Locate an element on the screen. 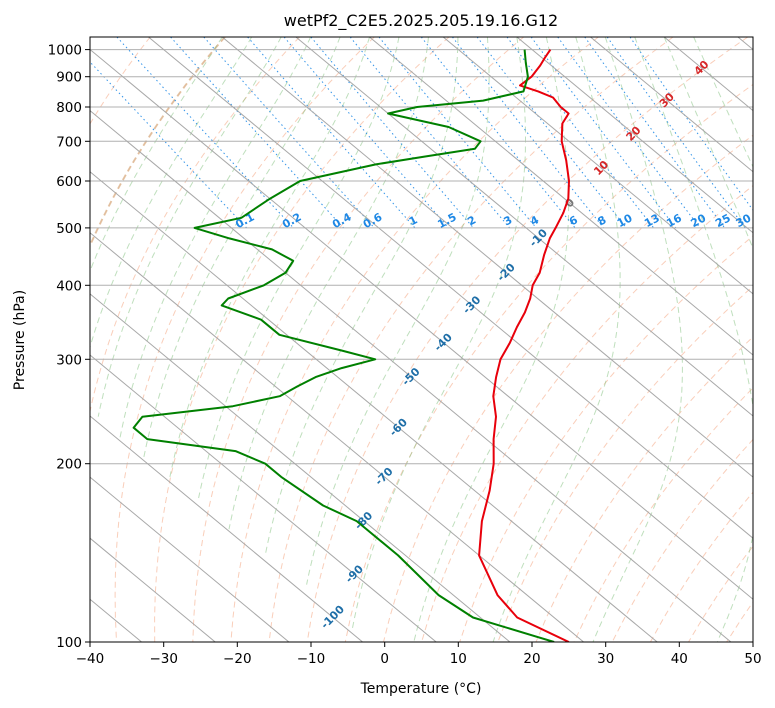 This screenshot has width=775, height=708. x-axis-label: Temperature (°C) is located at coordinates (421, 689).